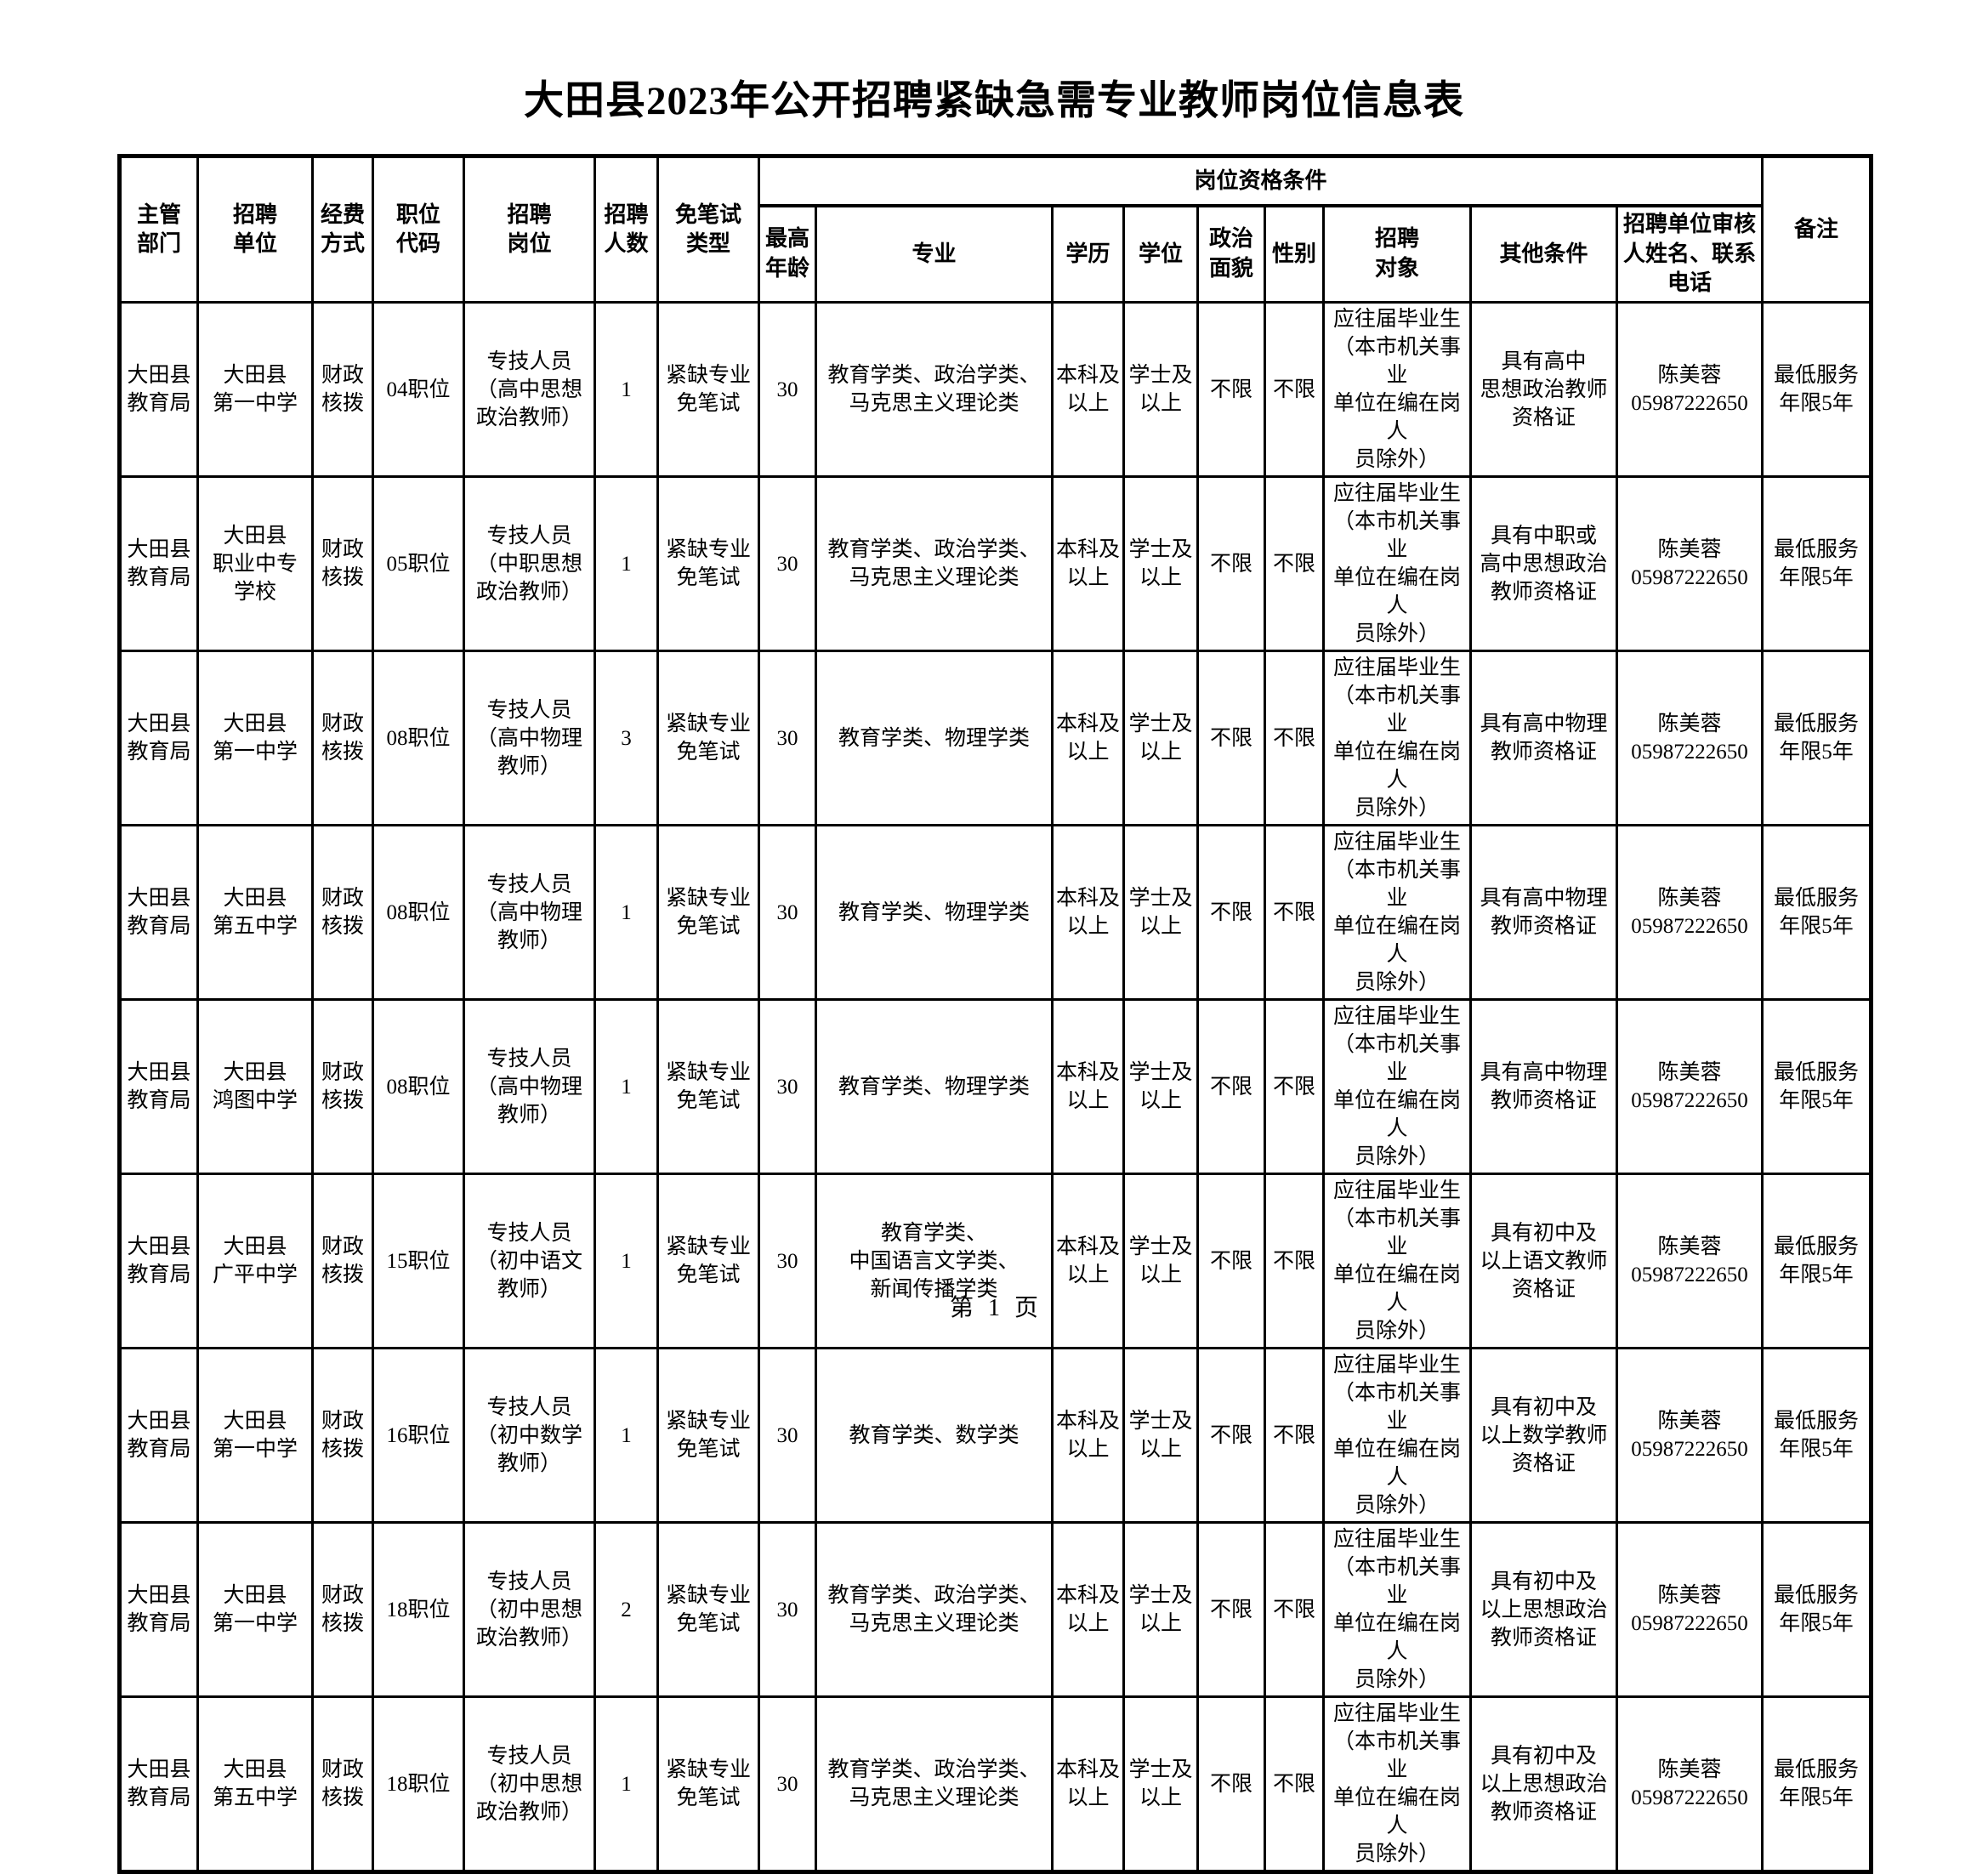 This screenshot has height=1874, width=1988. What do you see at coordinates (255, 229) in the screenshot?
I see `column-header-unit: 招聘 单位` at bounding box center [255, 229].